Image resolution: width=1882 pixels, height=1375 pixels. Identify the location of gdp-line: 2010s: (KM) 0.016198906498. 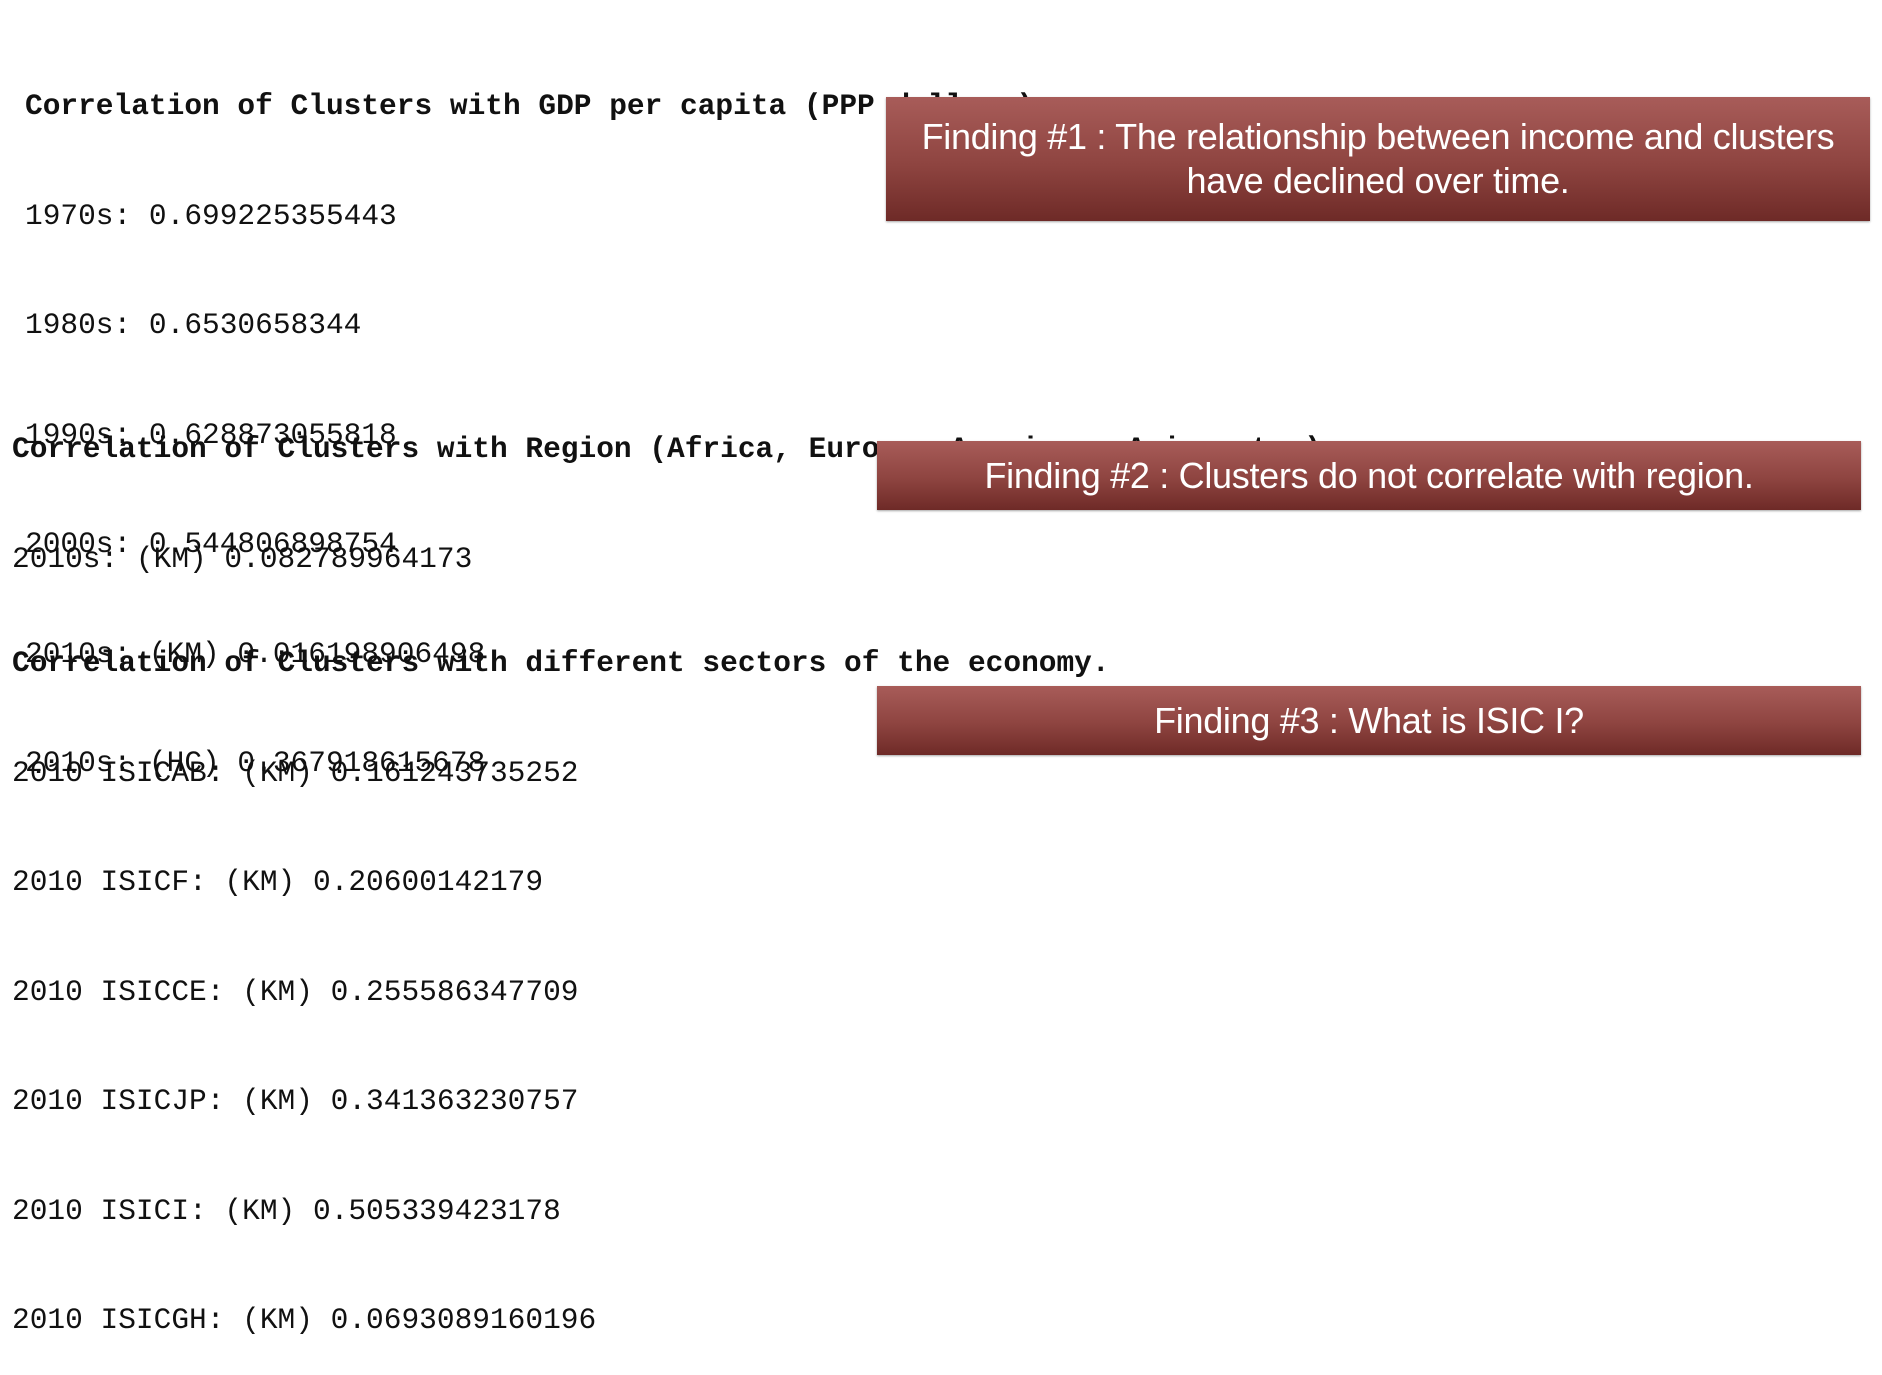
(255, 653).